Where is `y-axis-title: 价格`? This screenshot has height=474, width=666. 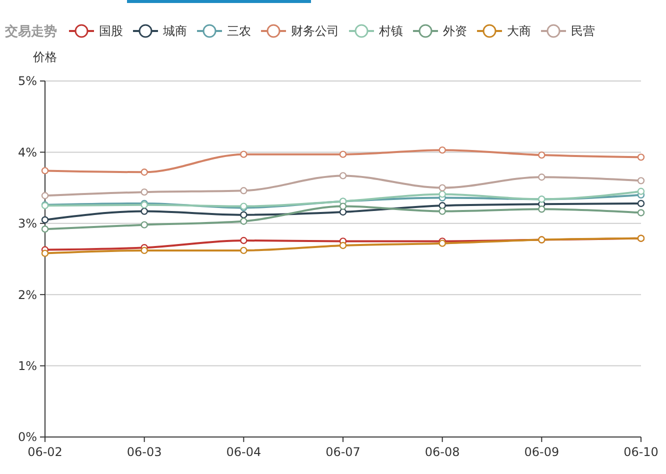 y-axis-title: 价格 is located at coordinates (44, 57).